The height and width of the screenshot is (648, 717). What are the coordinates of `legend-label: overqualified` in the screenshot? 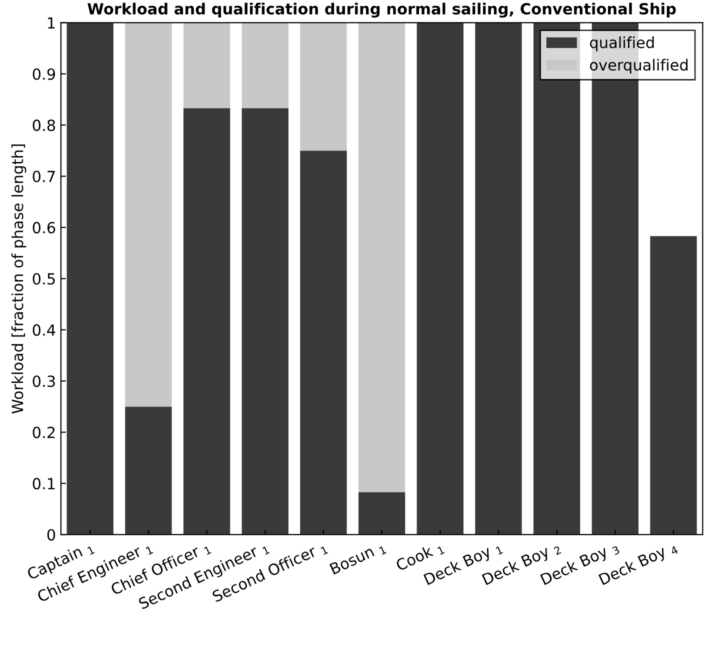 It's located at (639, 66).